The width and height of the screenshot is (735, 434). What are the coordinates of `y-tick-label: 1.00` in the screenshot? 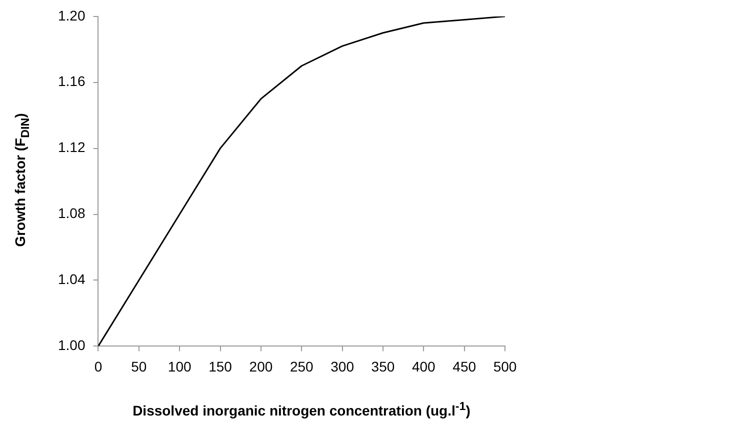 It's located at (72, 345).